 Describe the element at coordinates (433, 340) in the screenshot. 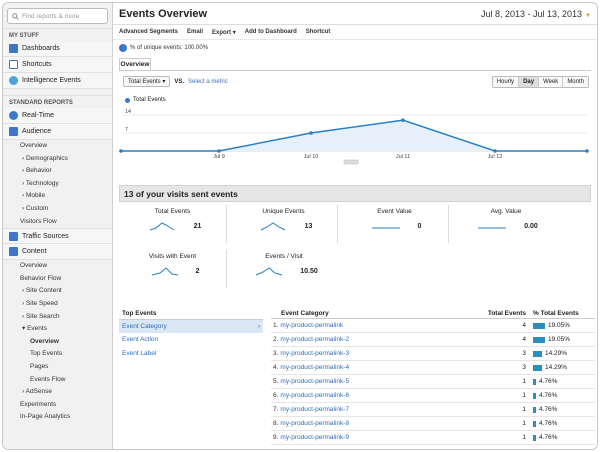

I see `table-row: 2. my-product-permalink-2 4 19.05%` at that location.